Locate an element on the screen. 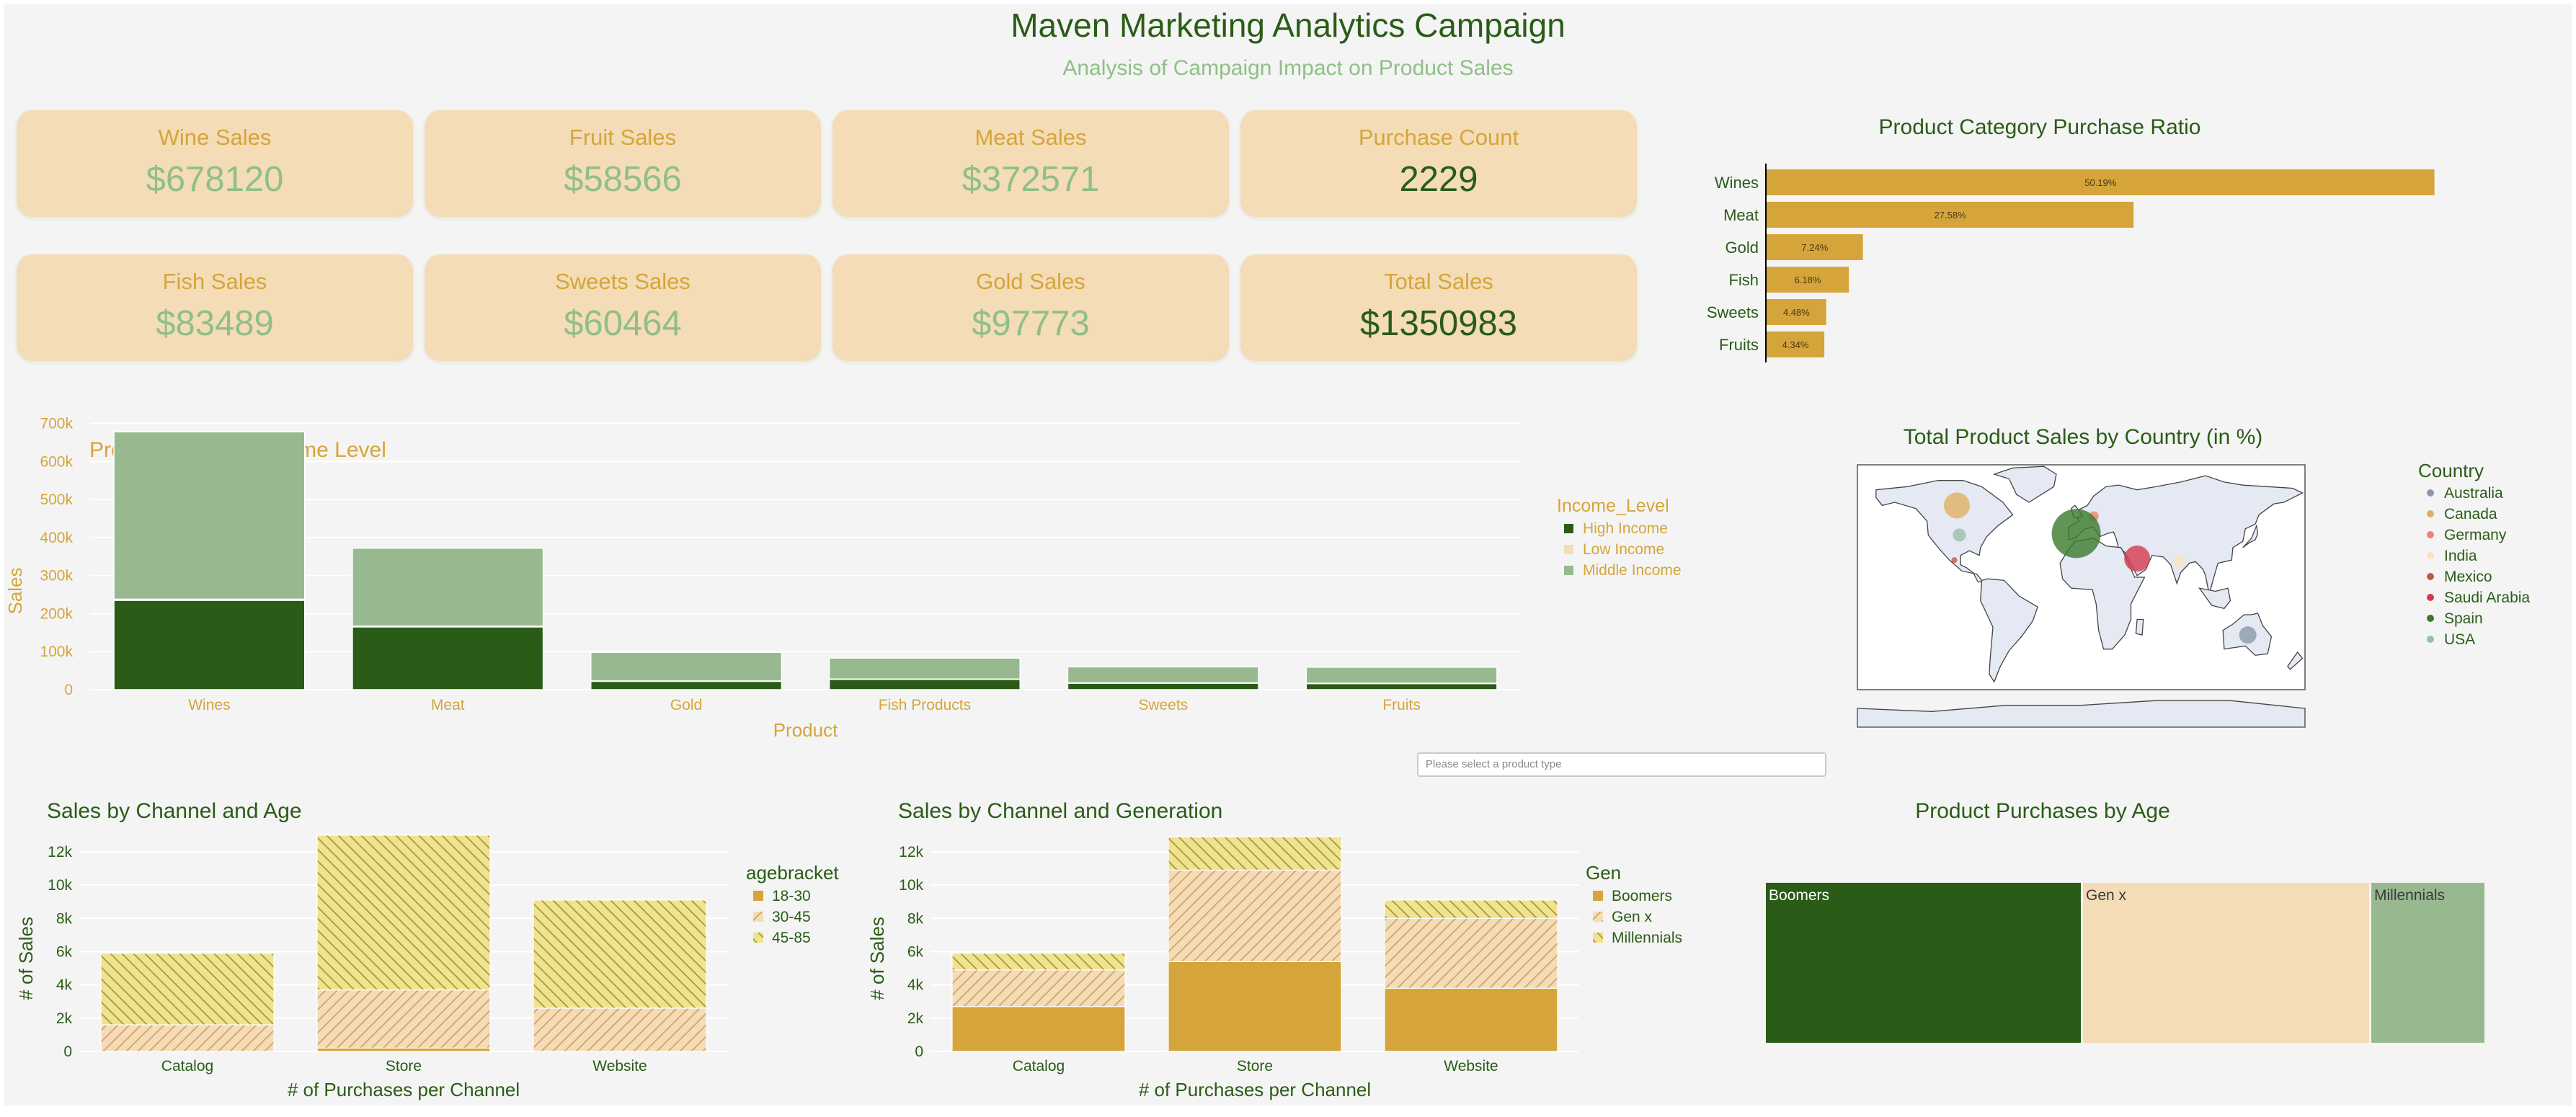 The image size is (2576, 1117). kpi-label: Wine Sales is located at coordinates (215, 137).